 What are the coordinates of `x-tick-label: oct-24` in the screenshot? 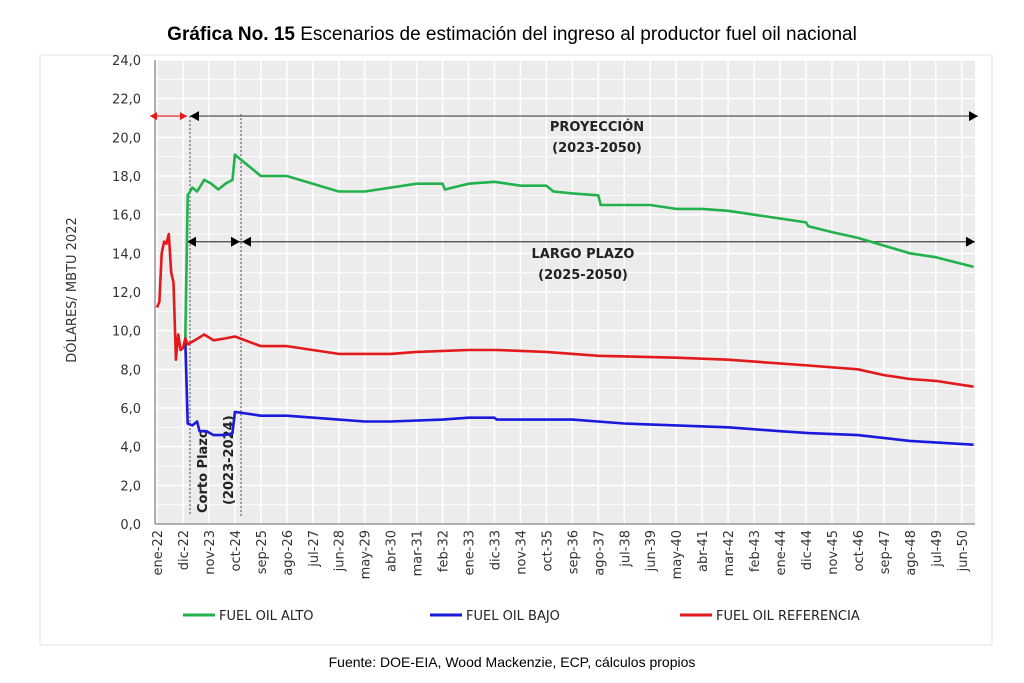 It's located at (236, 550).